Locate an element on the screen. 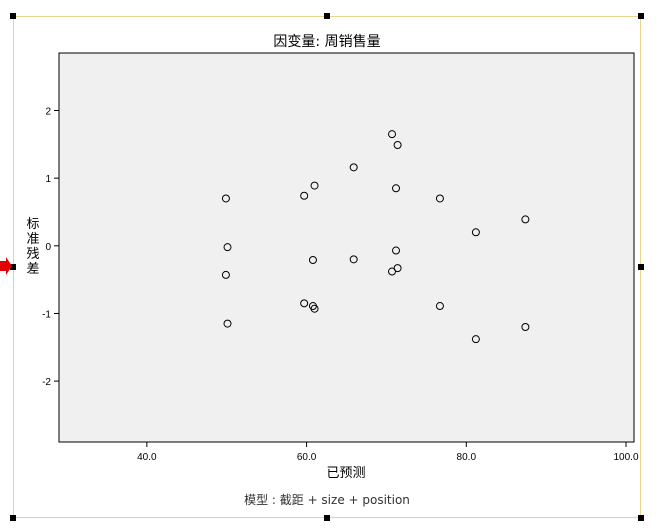  selection-arrow-icon is located at coordinates (6, 266).